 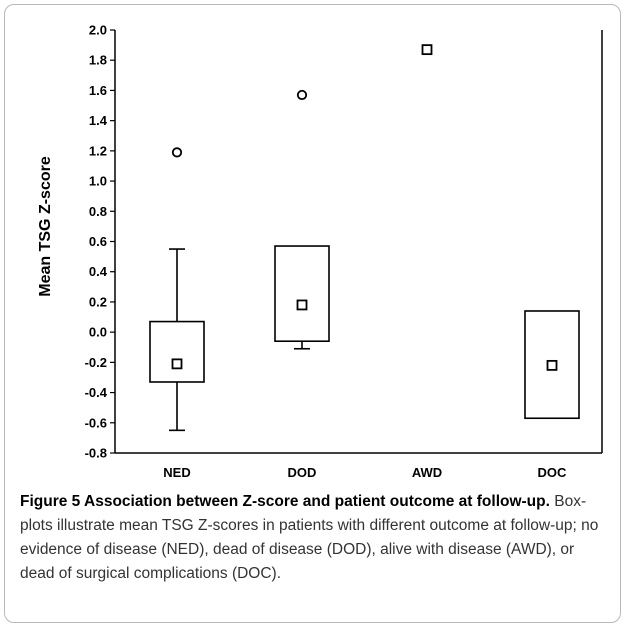 I want to click on y-tick-label: 2.0, so click(x=98, y=30).